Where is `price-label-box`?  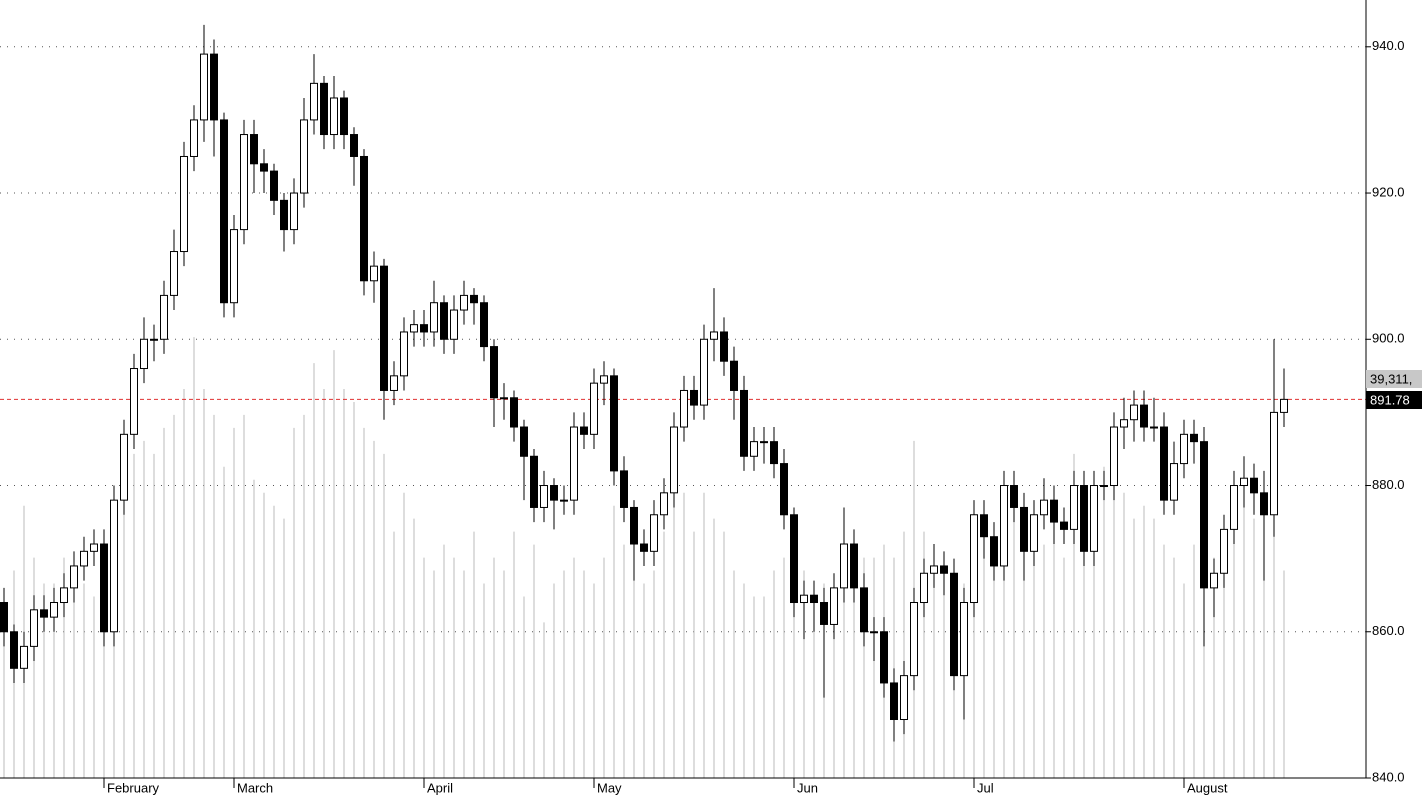
price-label-box is located at coordinates (1394, 400).